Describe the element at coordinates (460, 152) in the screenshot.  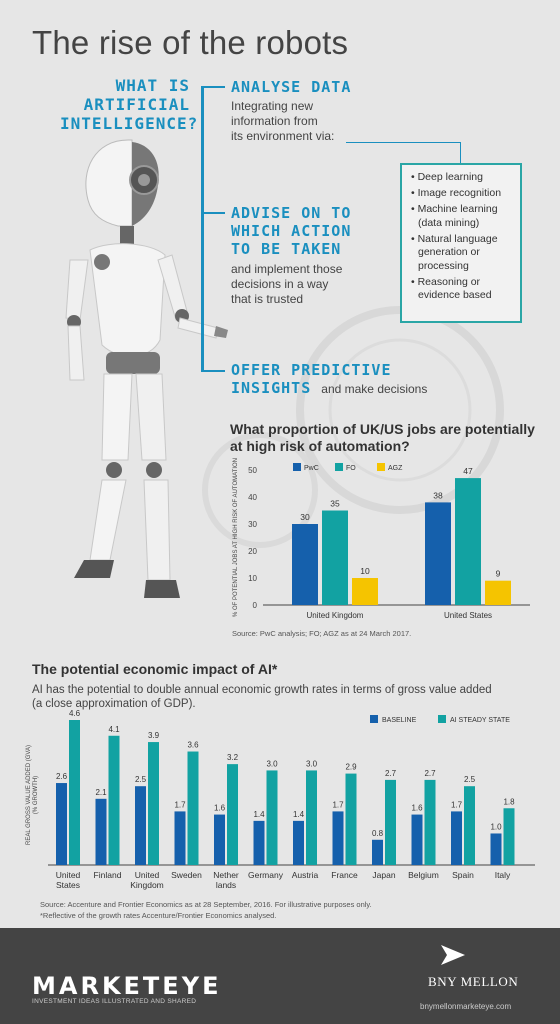
I see `connector-line` at that location.